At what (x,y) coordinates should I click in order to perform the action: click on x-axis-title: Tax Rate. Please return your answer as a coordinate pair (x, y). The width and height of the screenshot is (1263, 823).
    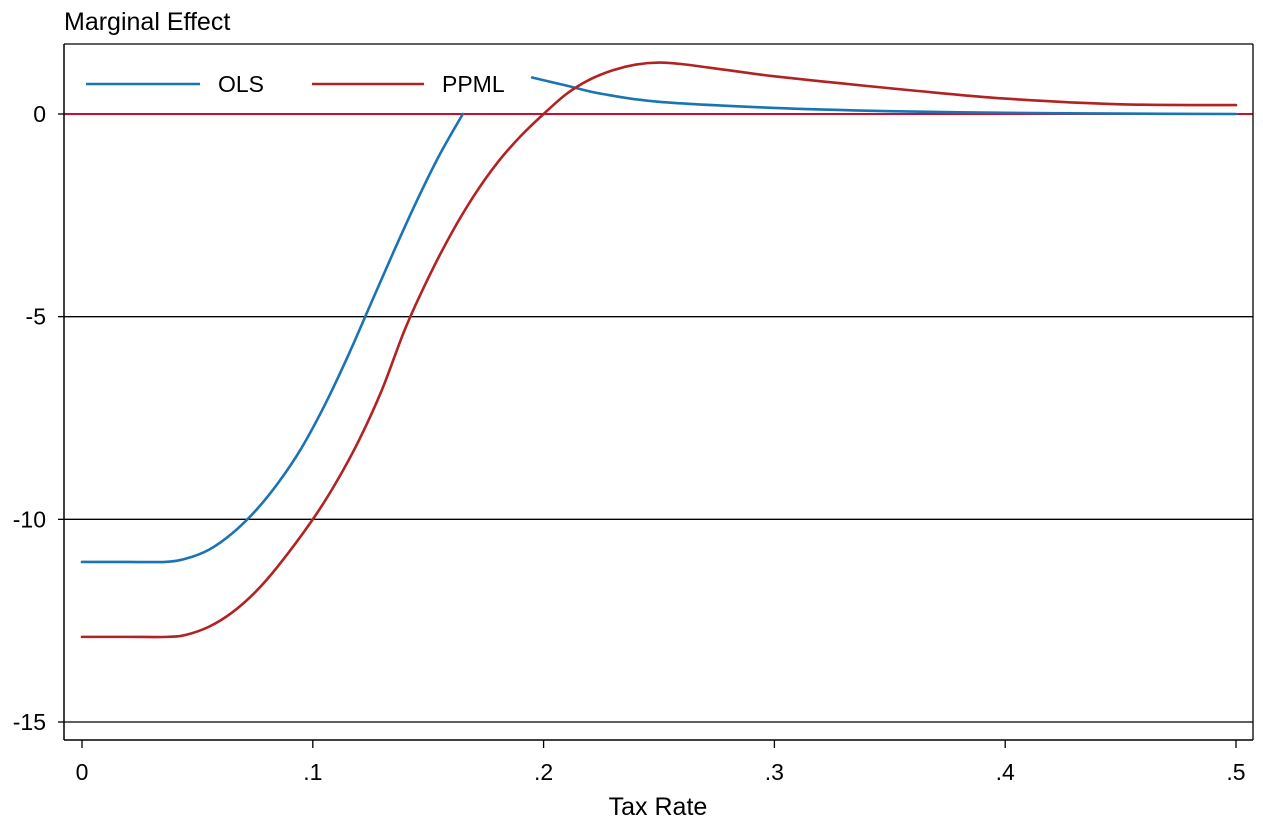
    Looking at the image, I should click on (658, 807).